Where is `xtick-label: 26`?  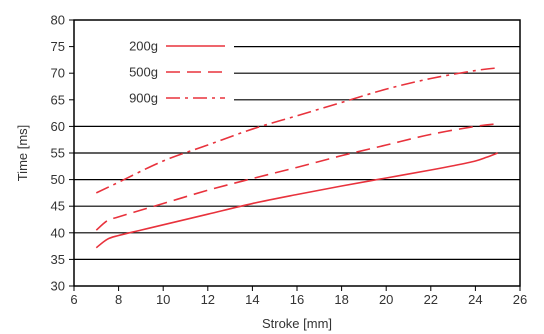
xtick-label: 26 is located at coordinates (520, 299).